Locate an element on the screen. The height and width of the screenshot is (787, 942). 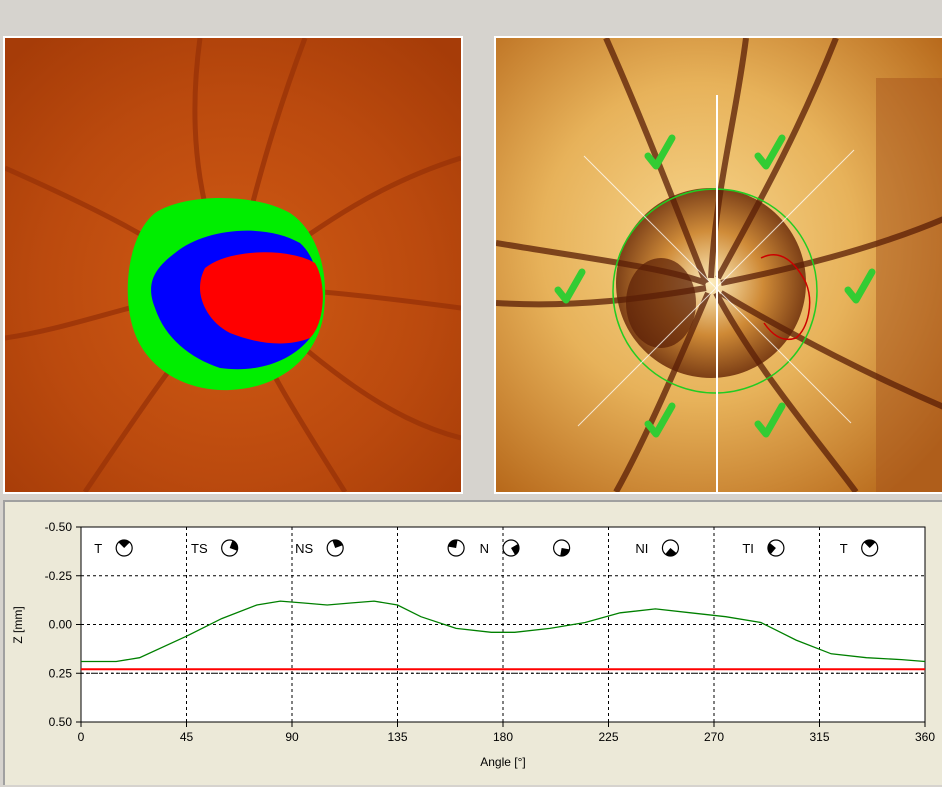
cup-red-region is located at coordinates (261, 298).